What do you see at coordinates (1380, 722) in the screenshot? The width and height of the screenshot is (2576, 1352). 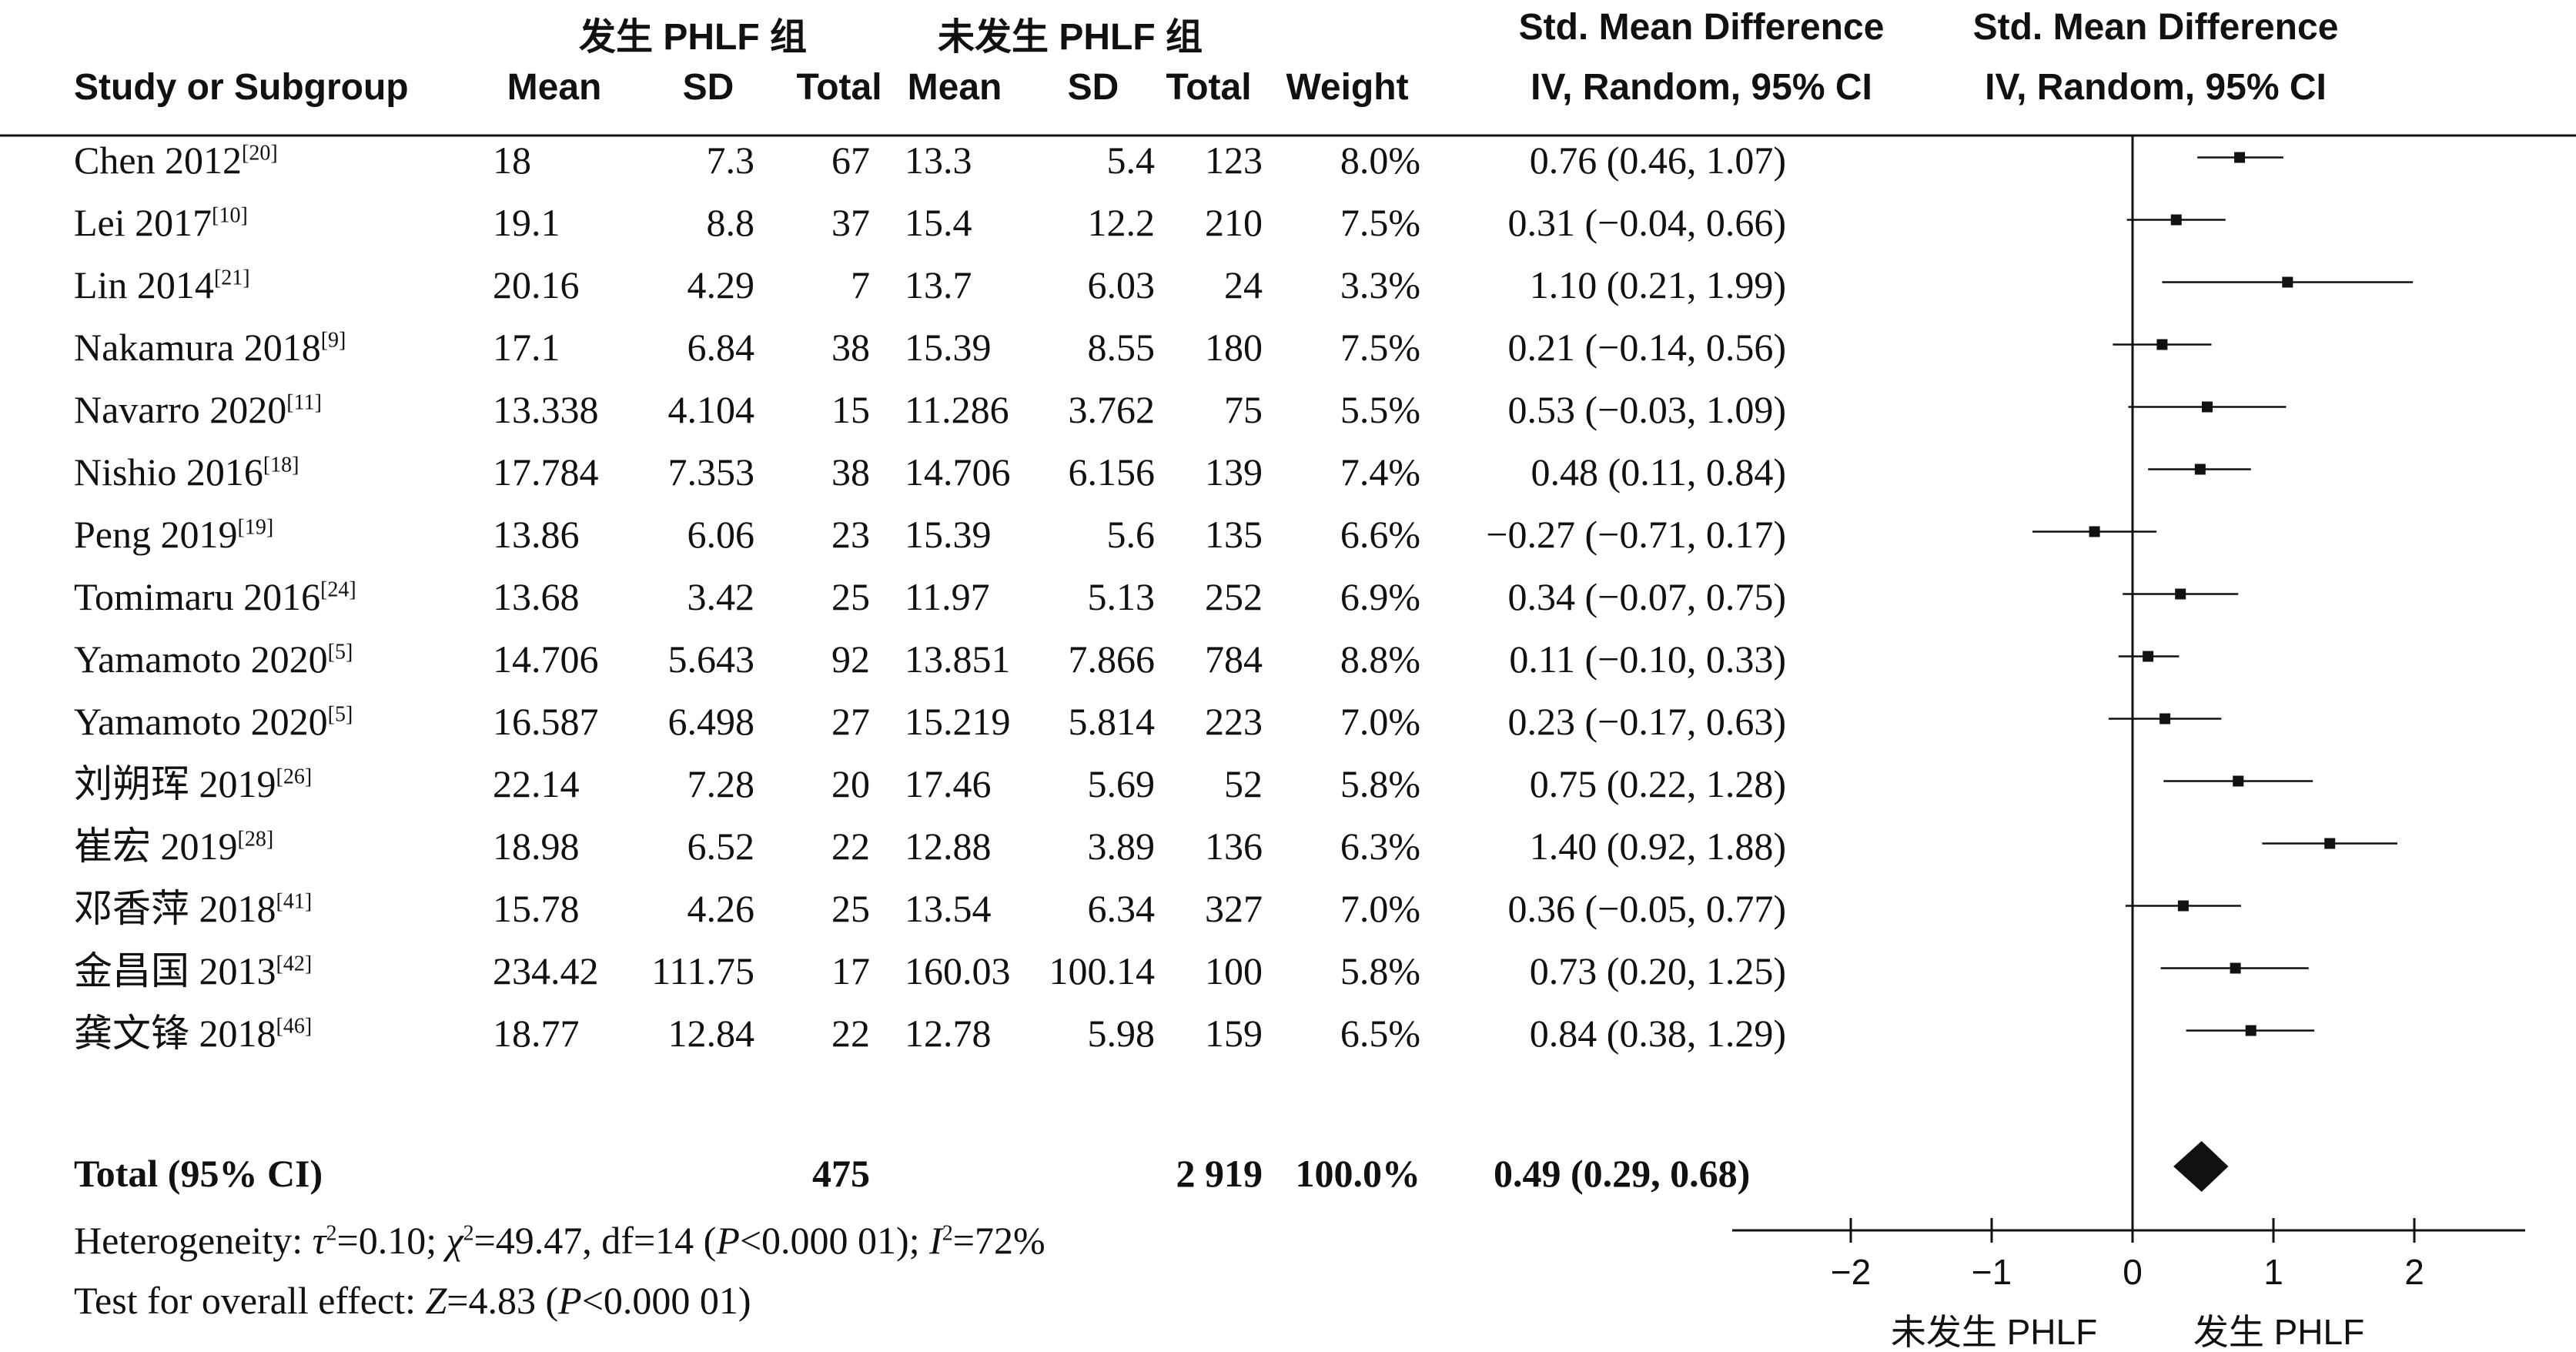 I see `weight: 7.0%` at bounding box center [1380, 722].